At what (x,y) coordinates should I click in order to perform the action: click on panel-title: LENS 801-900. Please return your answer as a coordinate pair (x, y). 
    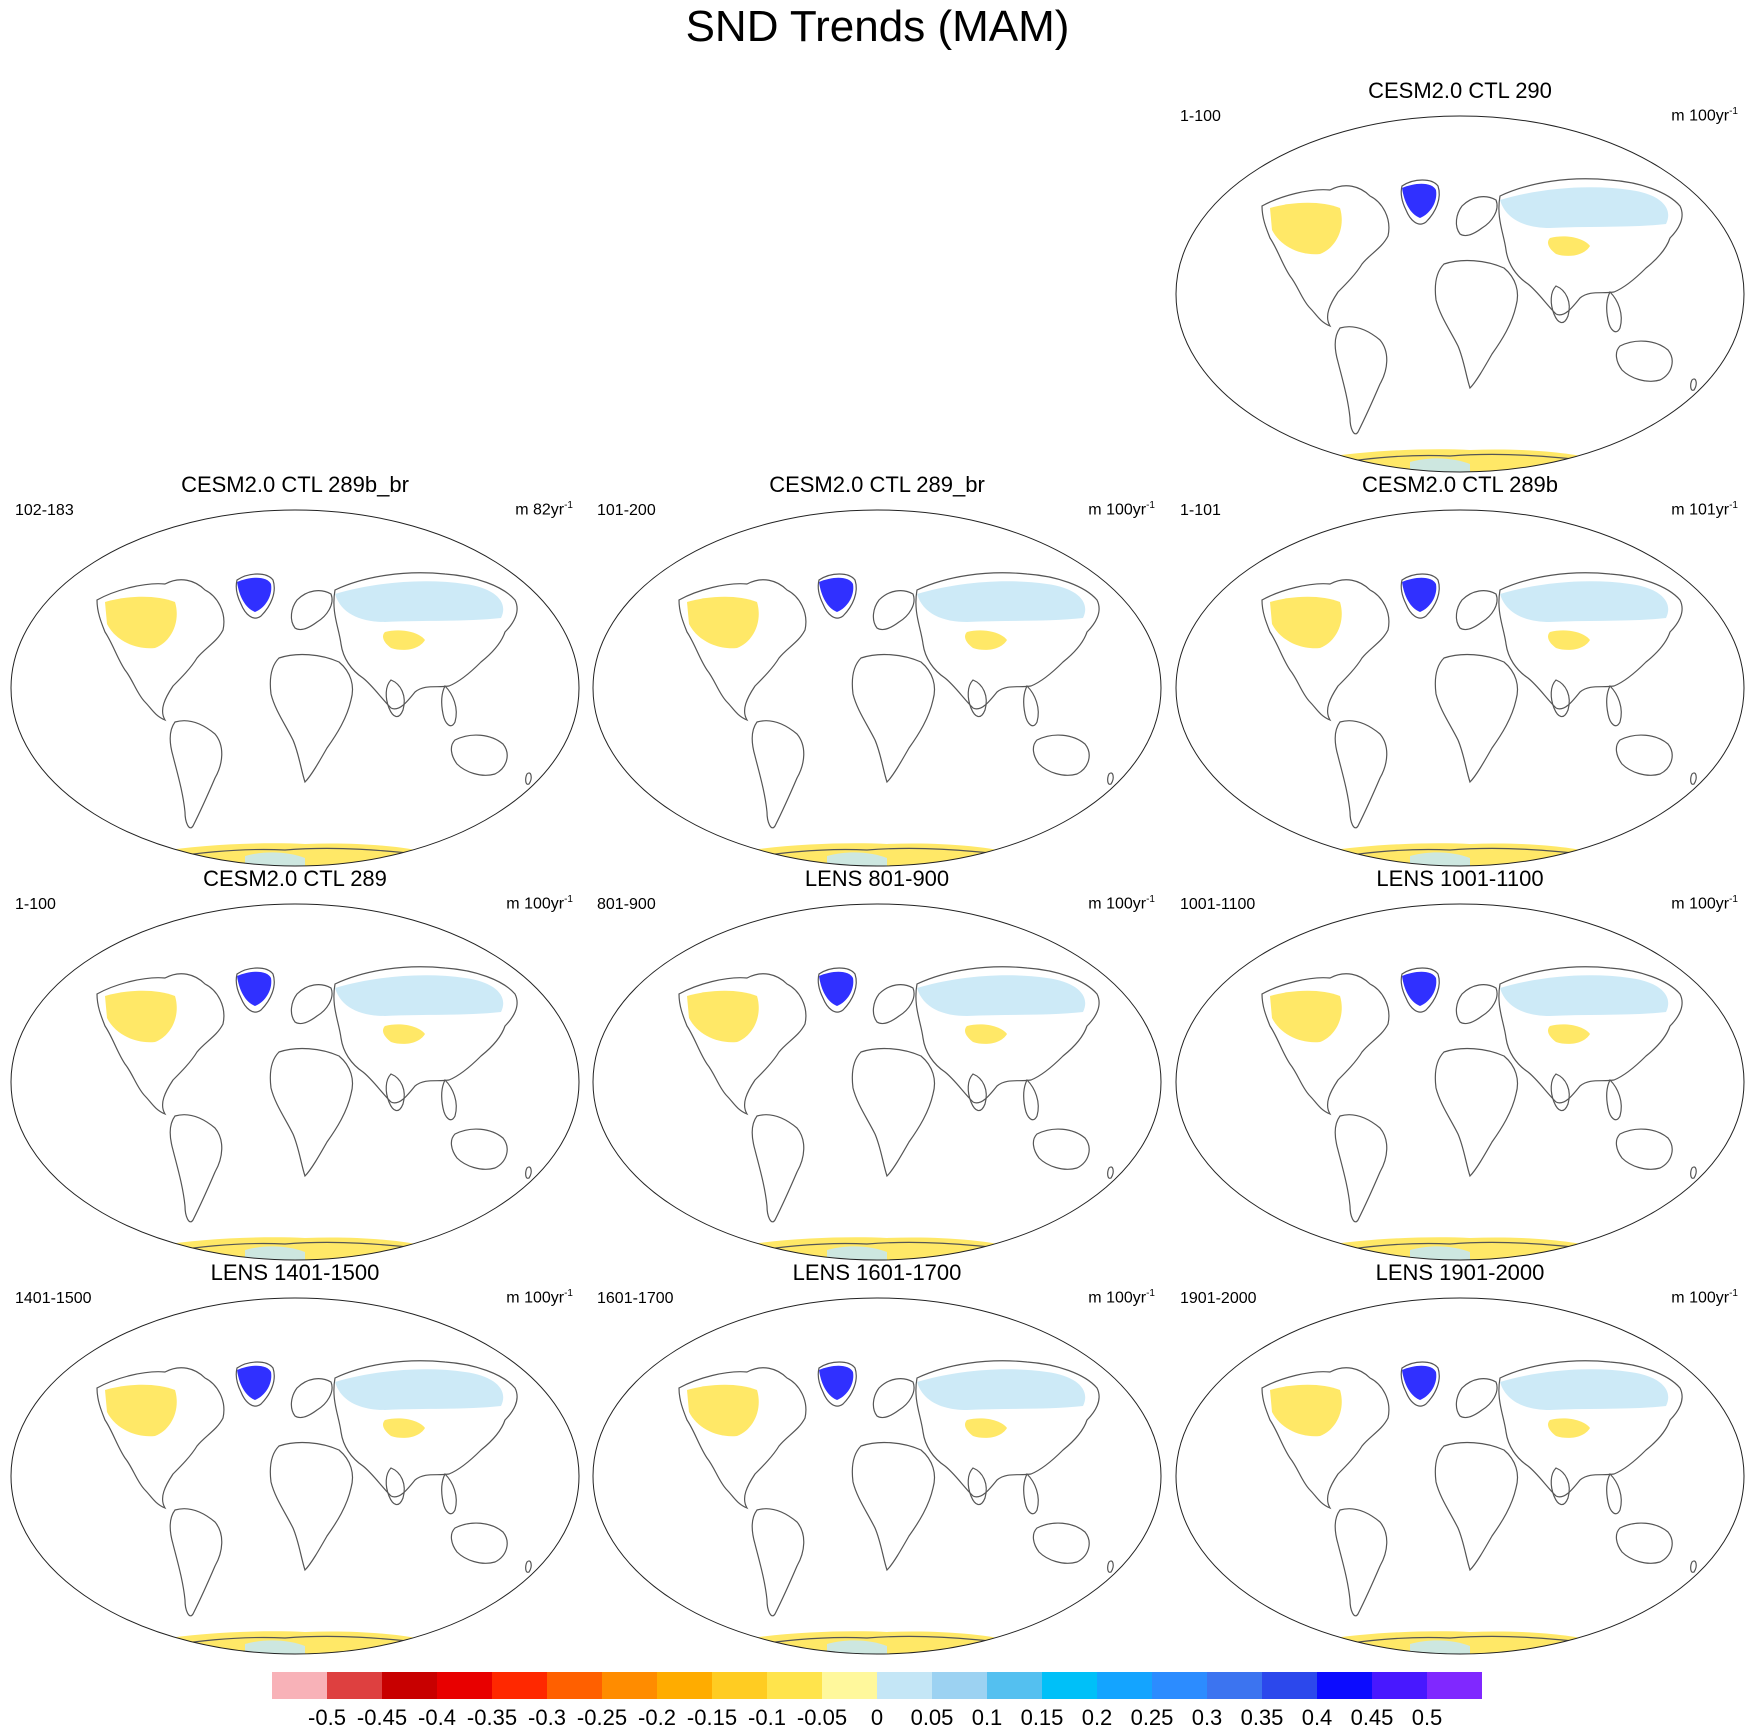
    Looking at the image, I should click on (877, 878).